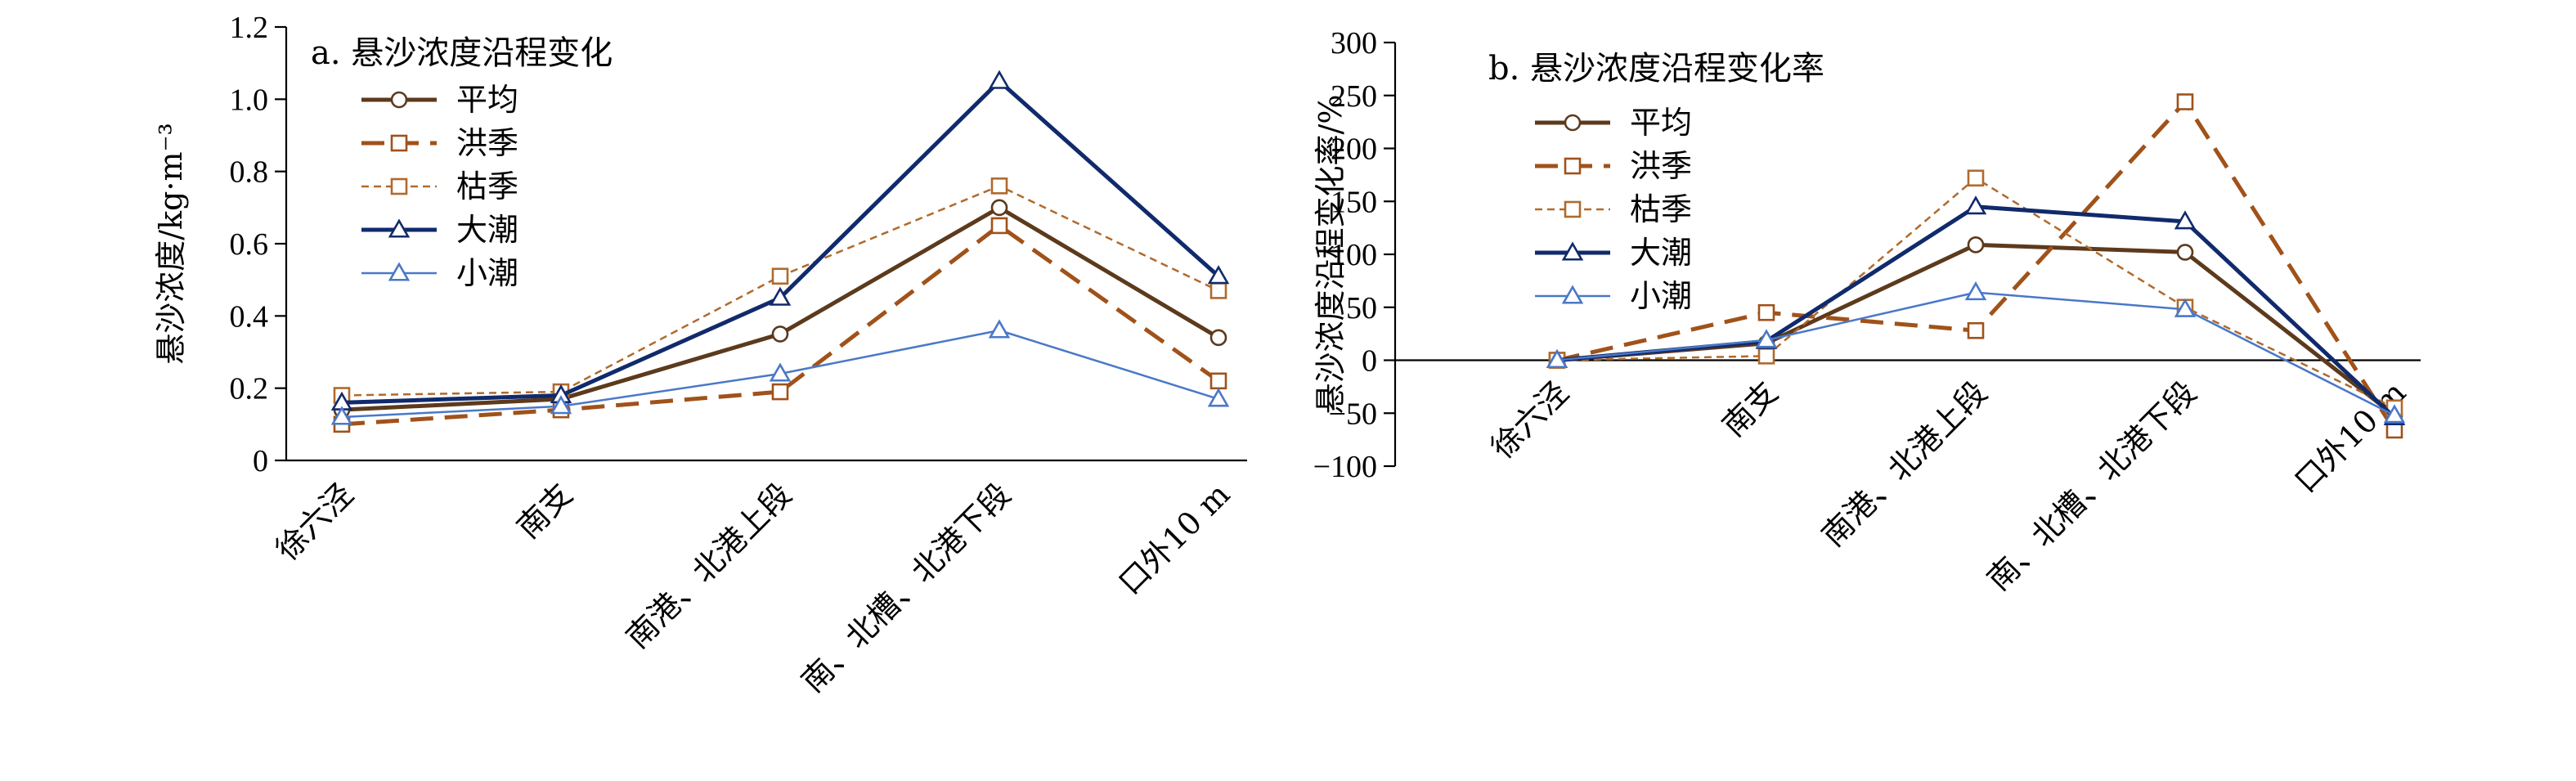  Describe the element at coordinates (250, 245) in the screenshot. I see `y-tick-label: 0.6` at that location.